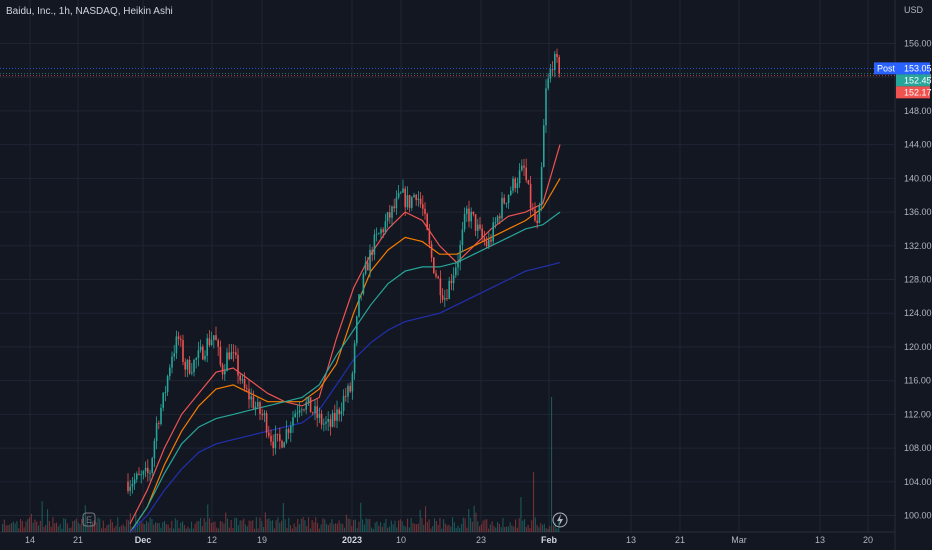 The width and height of the screenshot is (932, 550). I want to click on chart-title: Baidu, Inc., 1h, NASDAQ, Heikin Ashi, so click(89, 11).